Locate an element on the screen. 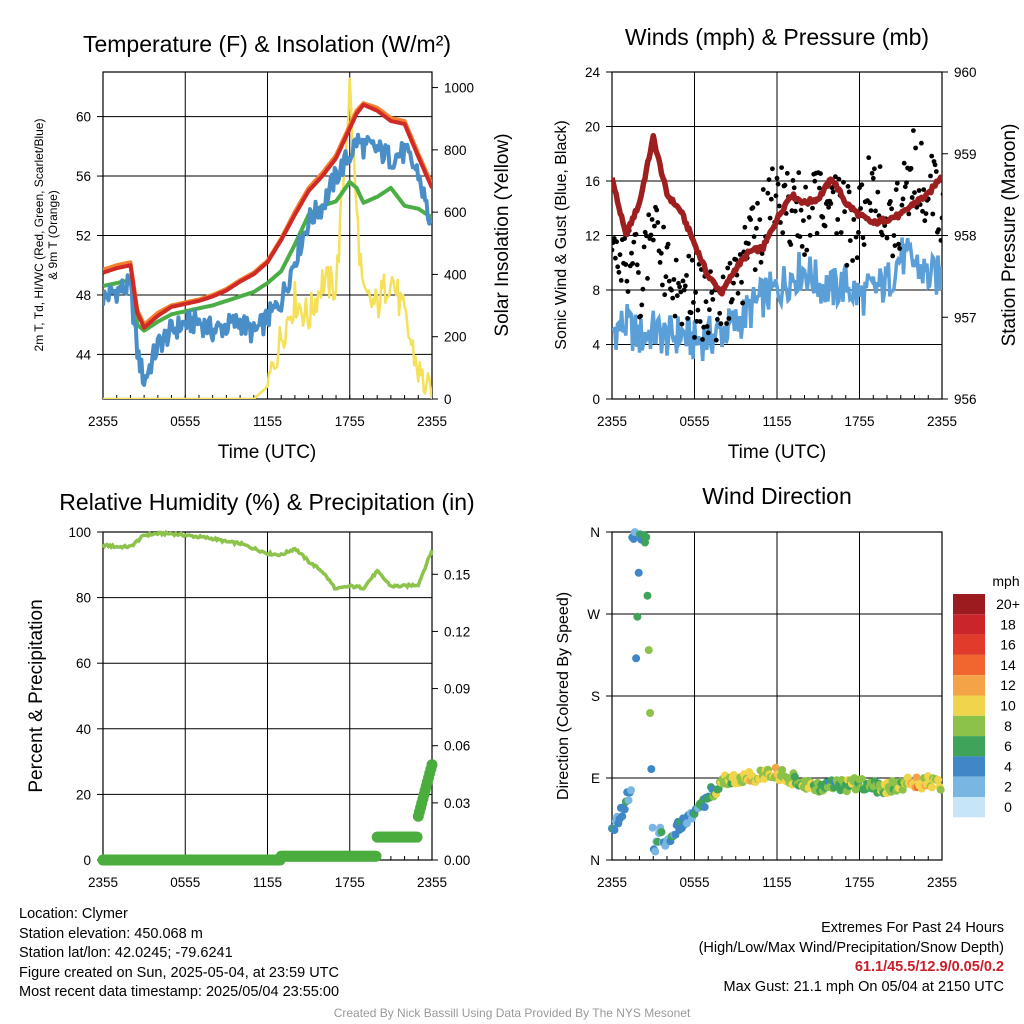 This screenshot has width=1024, height=1024. y-tick-label: 24 is located at coordinates (593, 72).